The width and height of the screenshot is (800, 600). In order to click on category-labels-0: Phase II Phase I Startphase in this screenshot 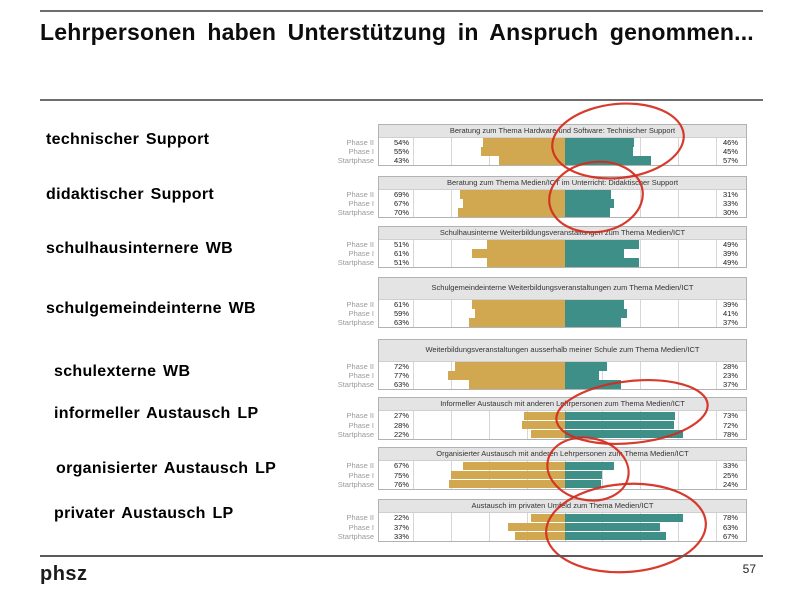, I will do `click(327, 151)`.